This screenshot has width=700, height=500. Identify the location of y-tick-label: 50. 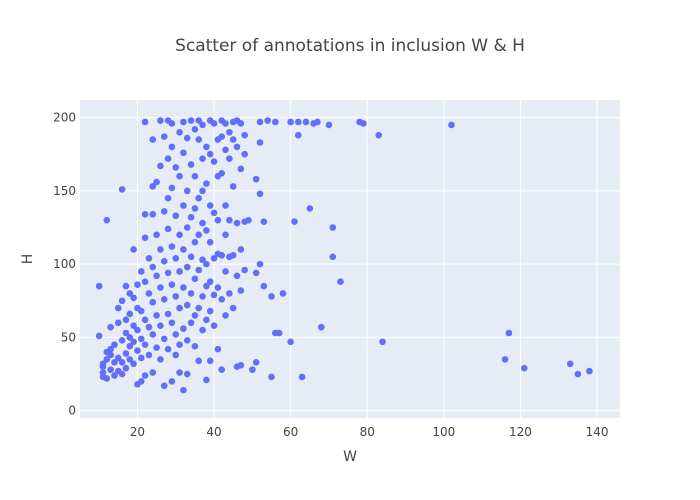
(68, 337).